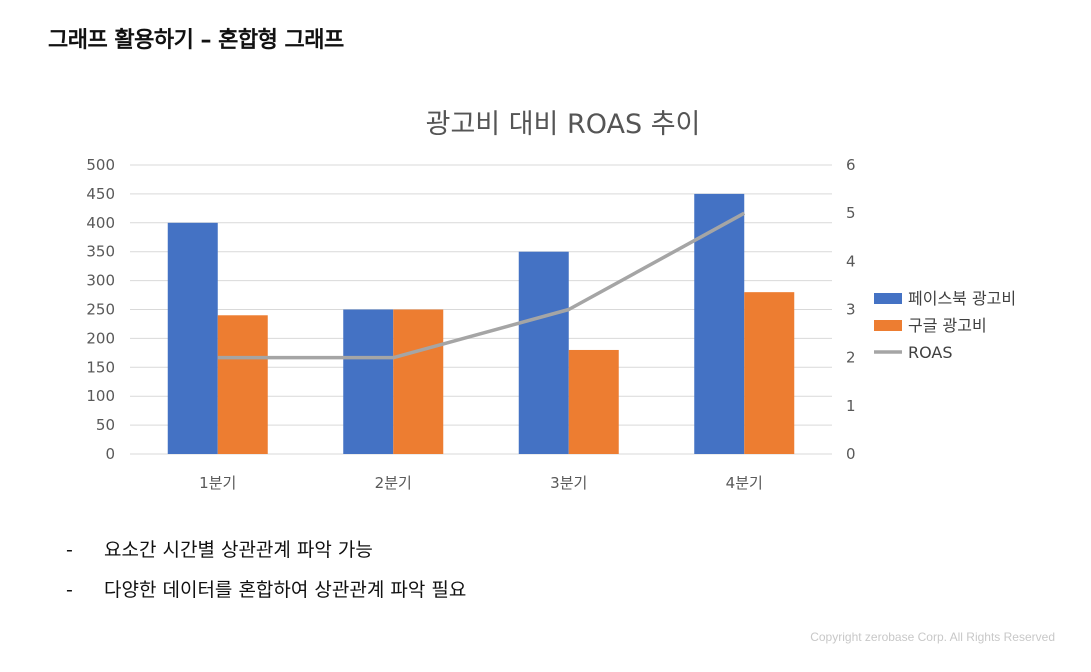  I want to click on bullet-item: - 다양한 데이터를 혼합하여 상관관계 파악 필요, so click(516, 590).